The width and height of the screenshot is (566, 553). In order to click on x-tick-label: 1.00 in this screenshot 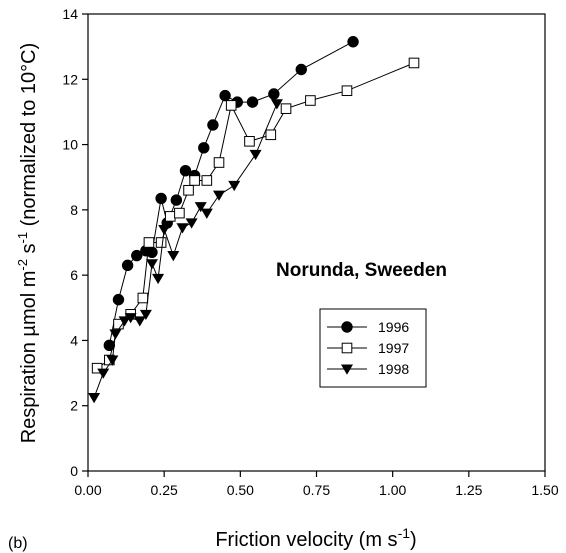, I will do `click(392, 490)`.